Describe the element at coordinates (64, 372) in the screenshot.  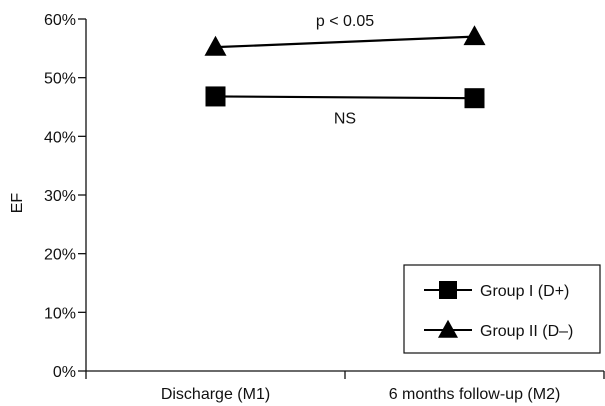
I see `y-tick-label: 0%` at that location.